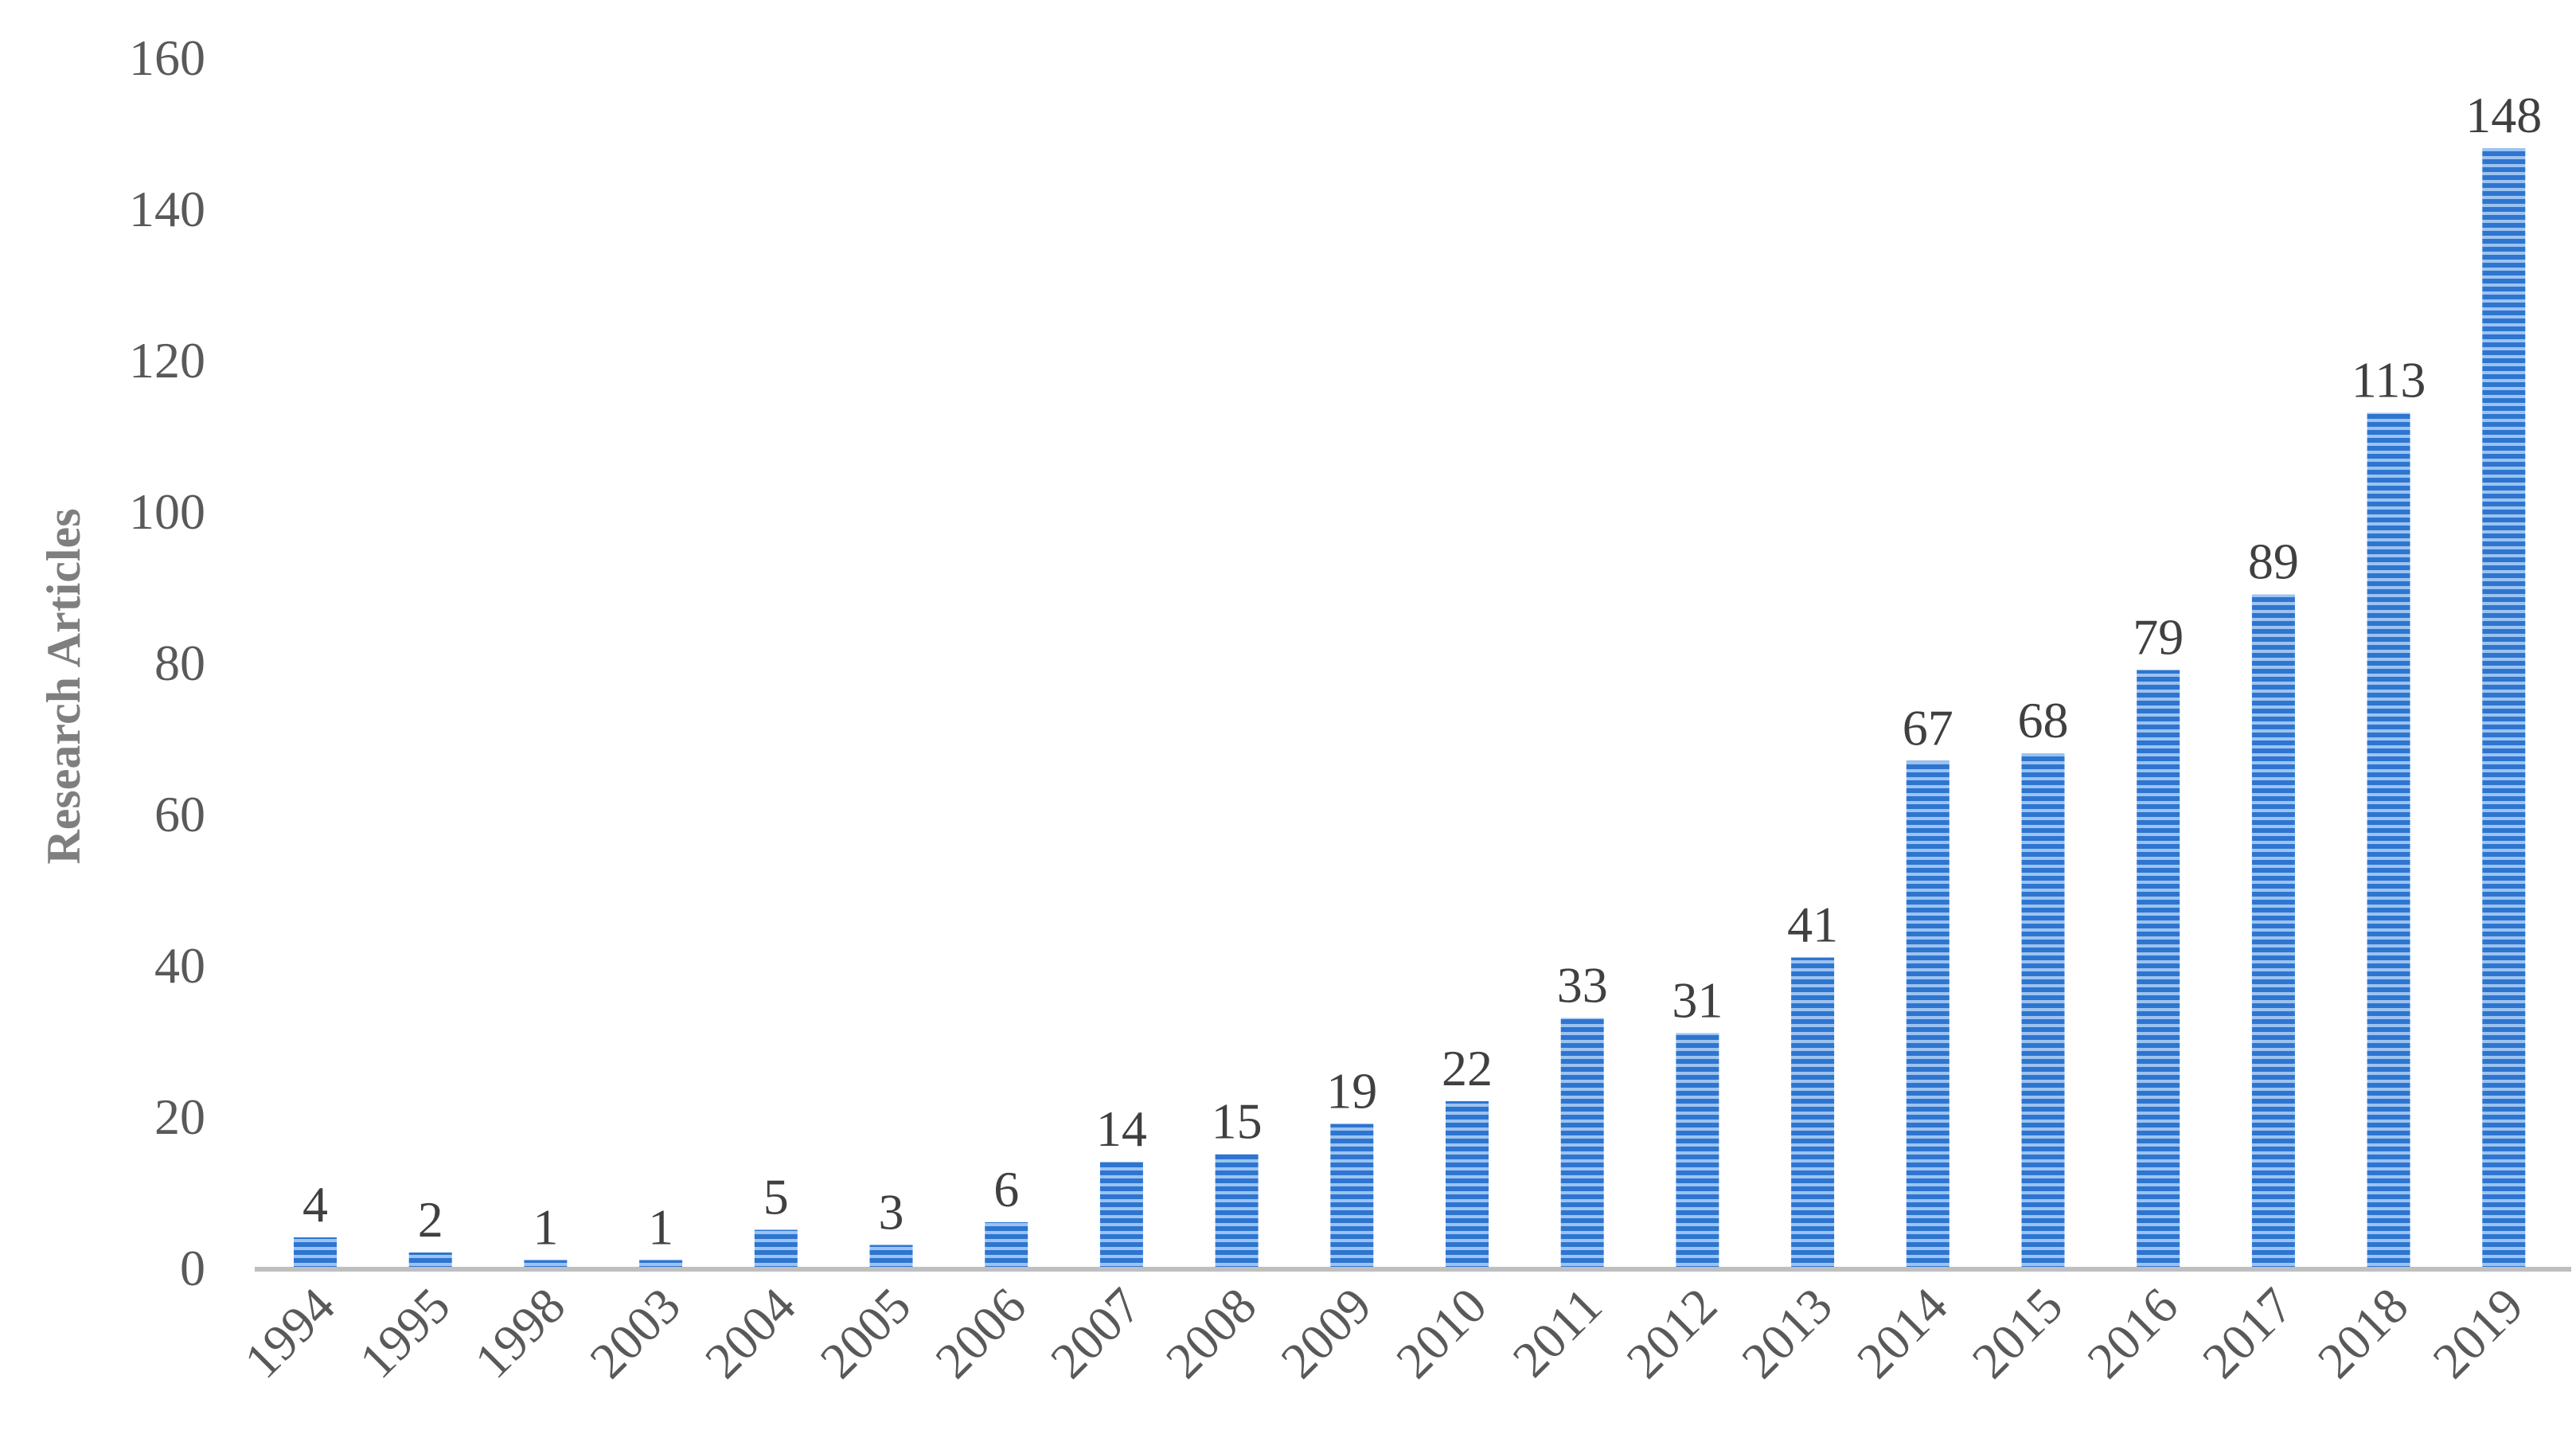  I want to click on data-label-2015: 68, so click(2043, 720).